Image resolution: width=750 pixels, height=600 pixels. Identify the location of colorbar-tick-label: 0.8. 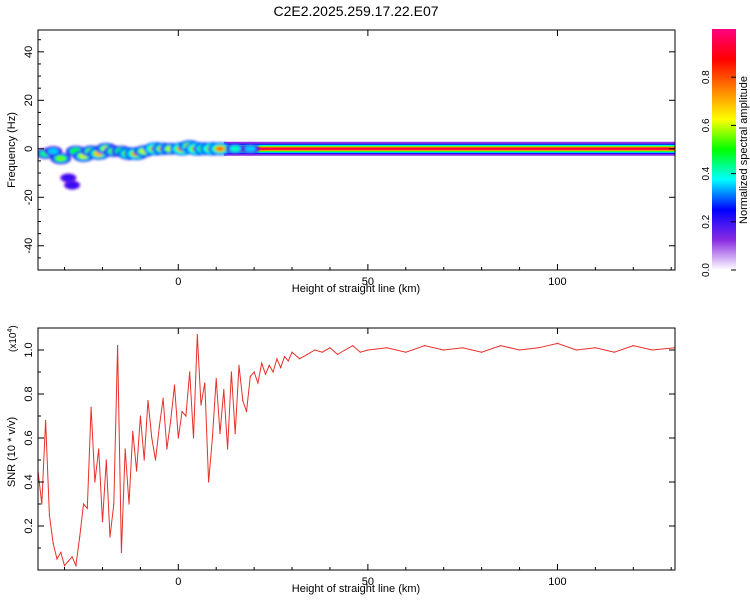
(706, 77).